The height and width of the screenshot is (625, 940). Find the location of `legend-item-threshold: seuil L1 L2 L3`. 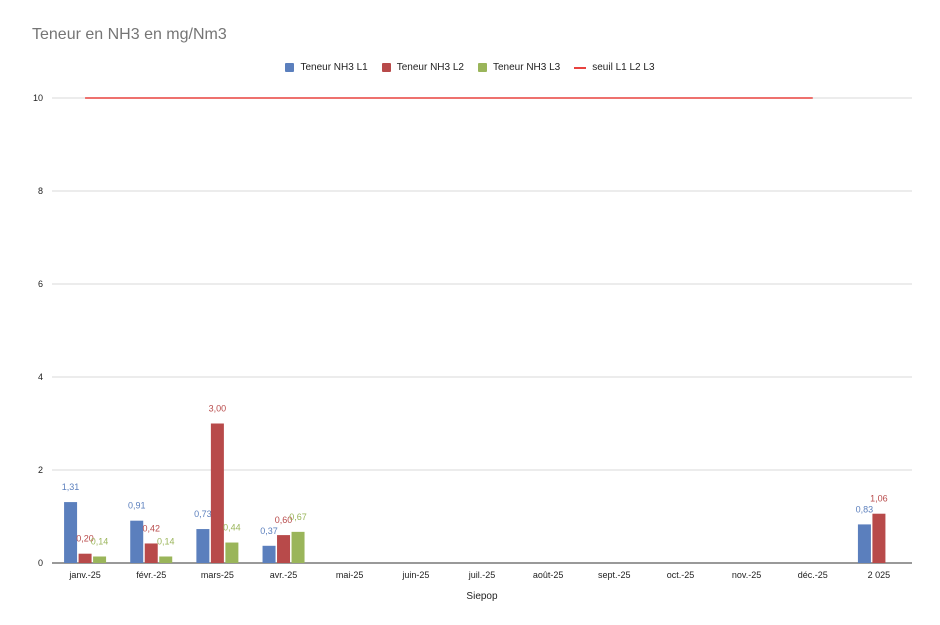

legend-item-threshold: seuil L1 L2 L3 is located at coordinates (614, 67).